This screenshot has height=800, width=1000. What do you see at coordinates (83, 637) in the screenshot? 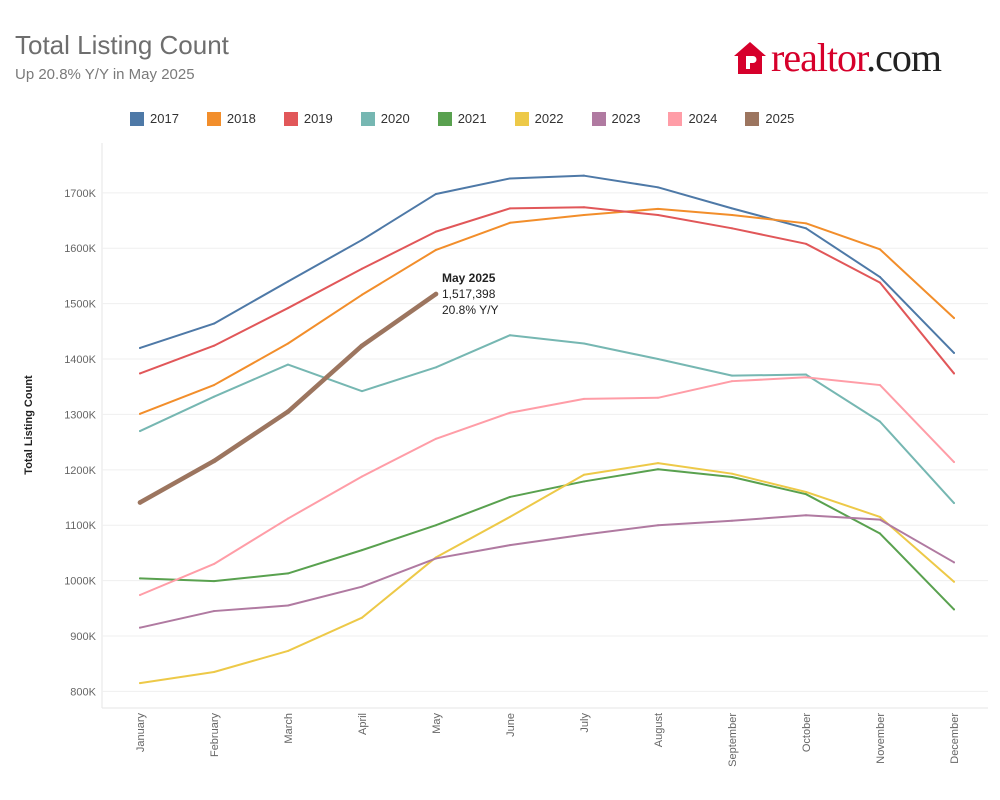
I see `y-tick-label: 900K` at bounding box center [83, 637].